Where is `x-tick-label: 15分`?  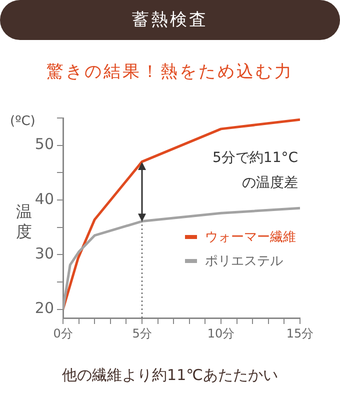 x-tick-label: 15分 is located at coordinates (300, 333).